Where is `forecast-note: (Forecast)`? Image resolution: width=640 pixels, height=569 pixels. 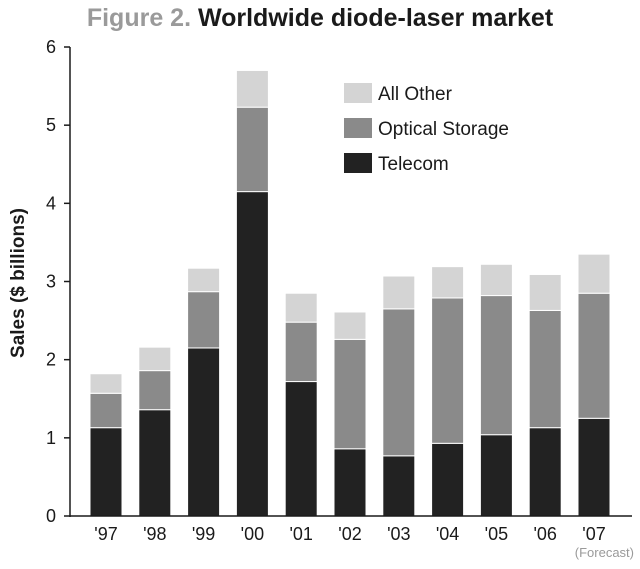
forecast-note: (Forecast) is located at coordinates (604, 552).